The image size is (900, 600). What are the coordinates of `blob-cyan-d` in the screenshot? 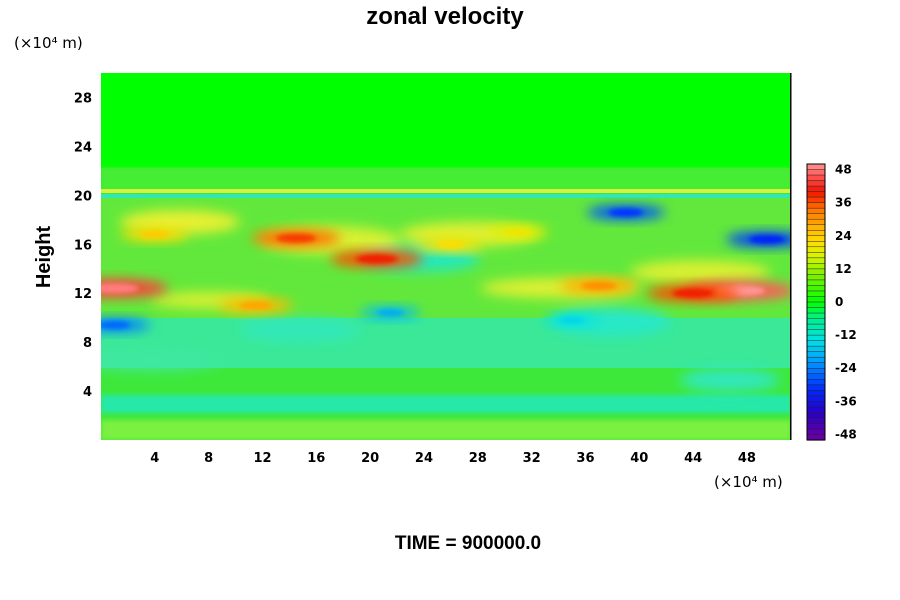 It's located at (160, 360).